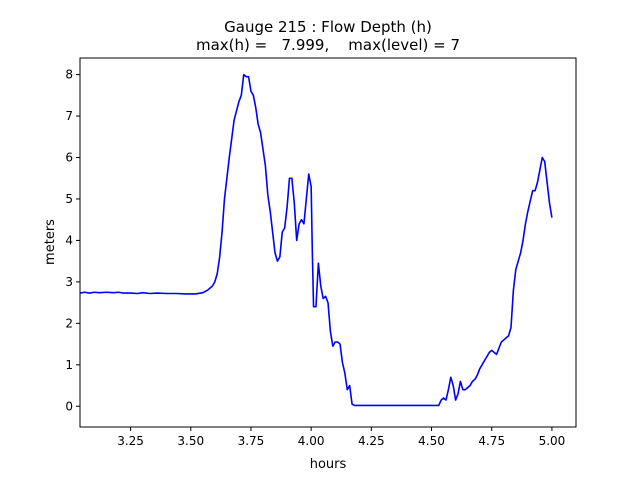 Image resolution: width=640 pixels, height=480 pixels. I want to click on x-axis: 3.25 3.50 3.75 4.00 4.25 4.50 4.75 5.00, so click(341, 437).